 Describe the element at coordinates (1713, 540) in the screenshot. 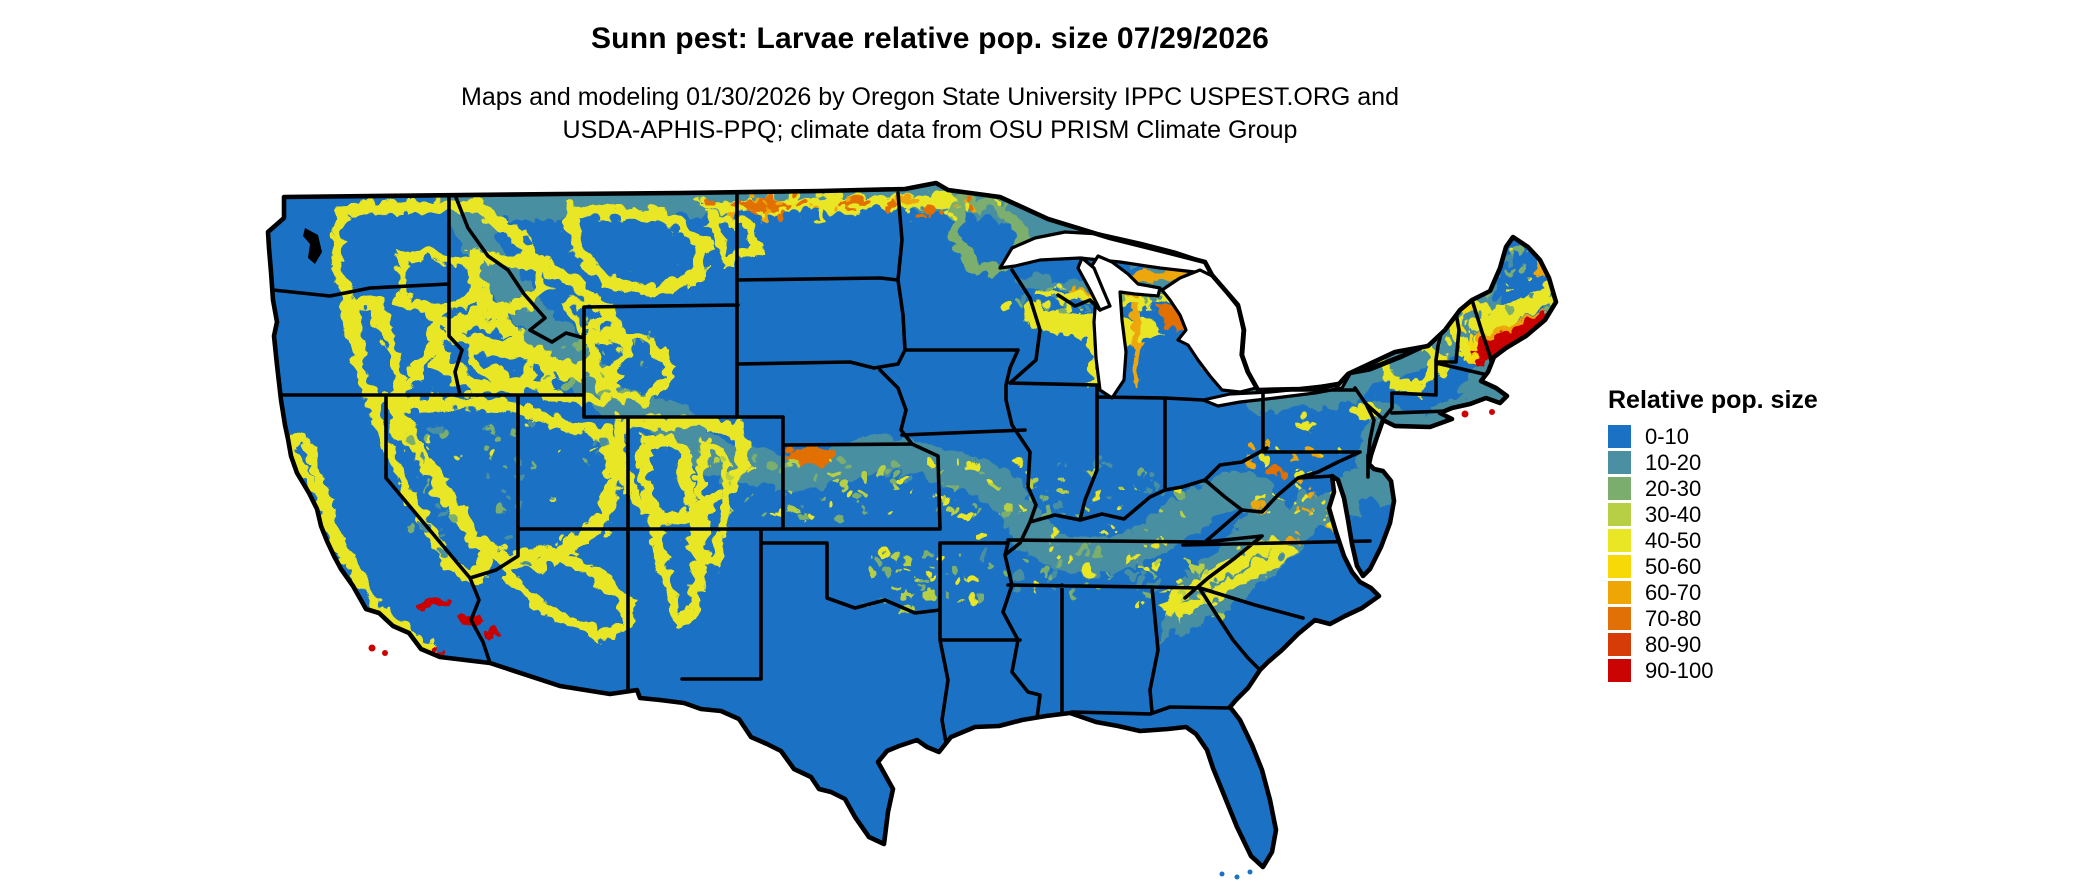

I see `legend-item-40-50: 40-50` at that location.